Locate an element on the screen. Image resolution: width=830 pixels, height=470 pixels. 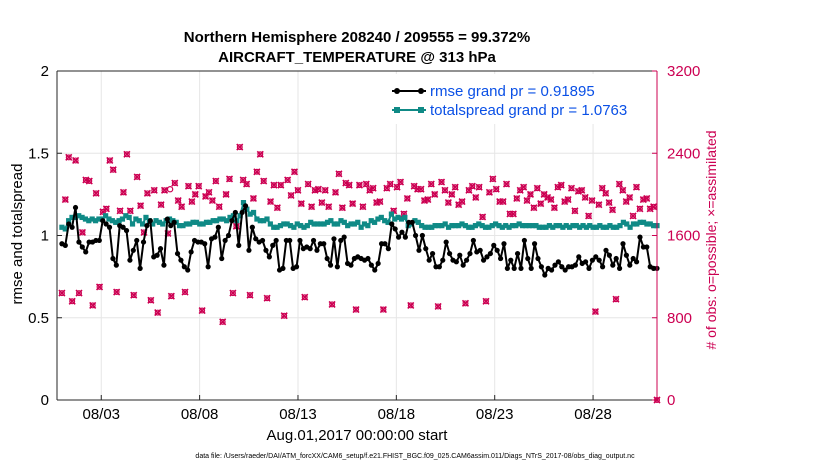
x-tick-label: 08/28 is located at coordinates (593, 414).